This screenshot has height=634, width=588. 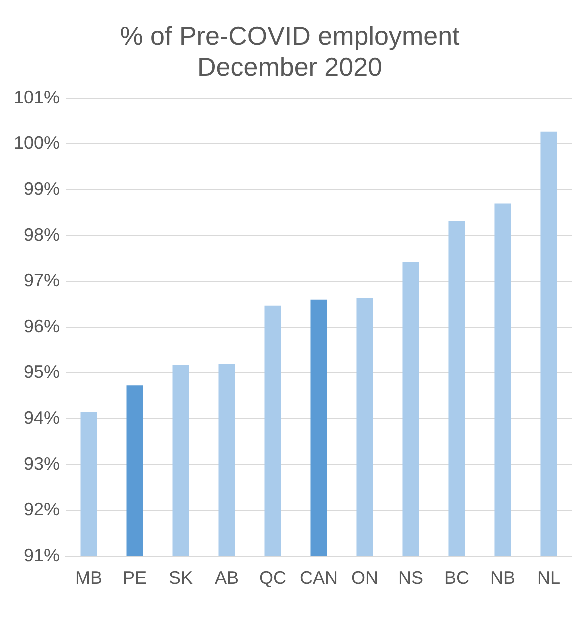 What do you see at coordinates (42, 326) in the screenshot?
I see `y-tick-label: 96%` at bounding box center [42, 326].